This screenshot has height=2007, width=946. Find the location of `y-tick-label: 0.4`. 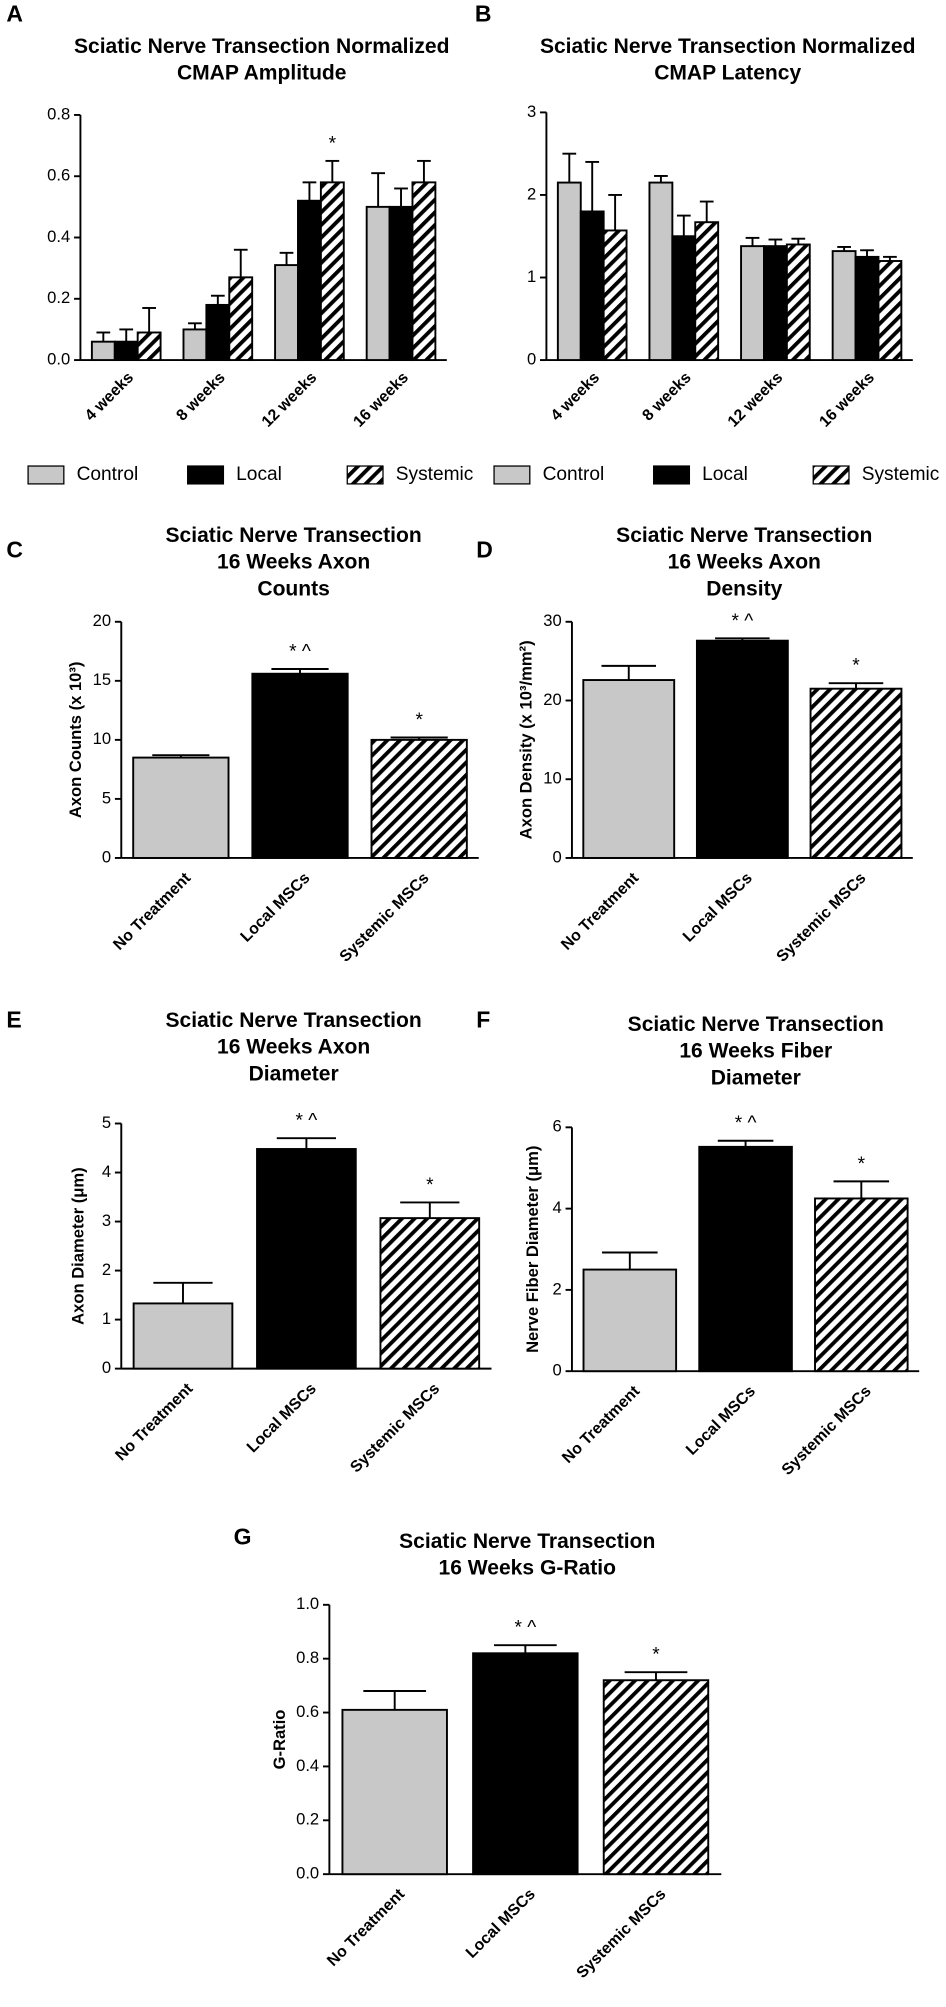

y-tick-label: 0.4 is located at coordinates (58, 236).